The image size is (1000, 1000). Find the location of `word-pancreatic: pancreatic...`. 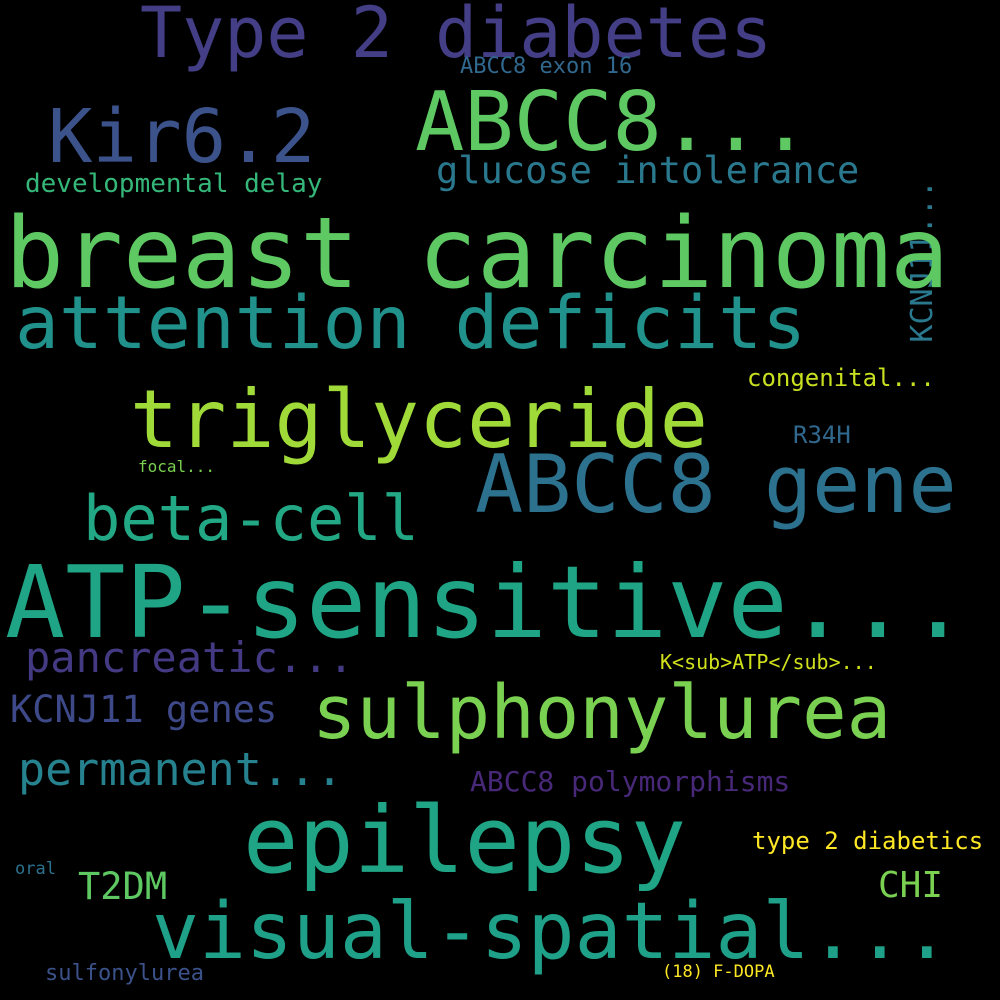

word-pancreatic: pancreatic... is located at coordinates (189, 657).